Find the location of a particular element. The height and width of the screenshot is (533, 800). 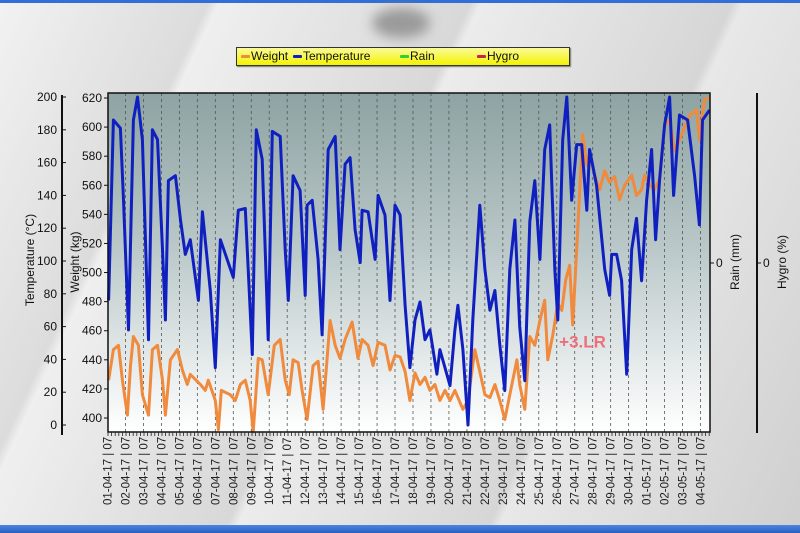

x-tick-label: 16-04-17 | 07 is located at coordinates (378, 471).